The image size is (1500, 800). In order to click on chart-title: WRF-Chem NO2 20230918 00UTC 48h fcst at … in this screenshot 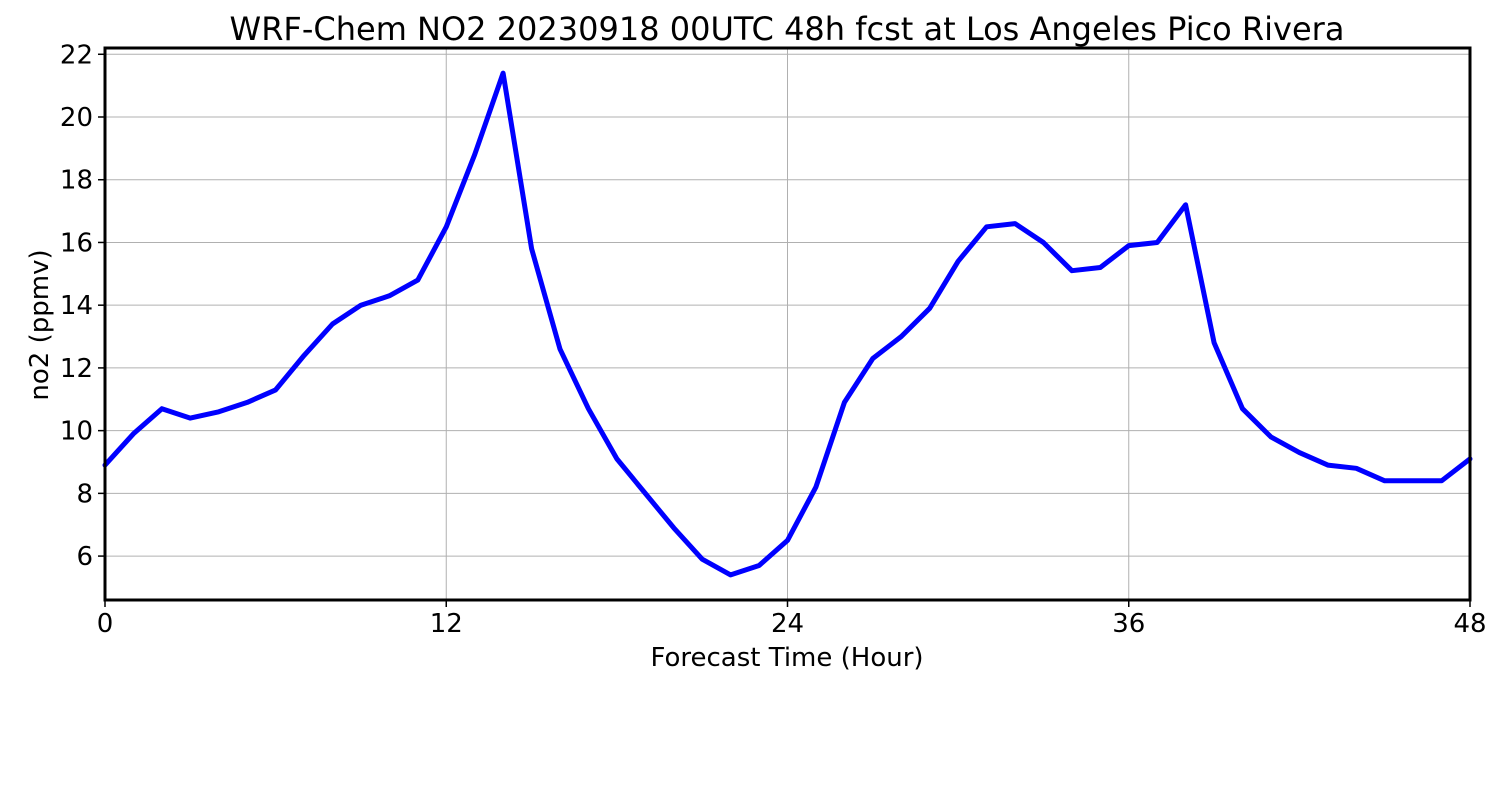, I will do `click(787, 29)`.